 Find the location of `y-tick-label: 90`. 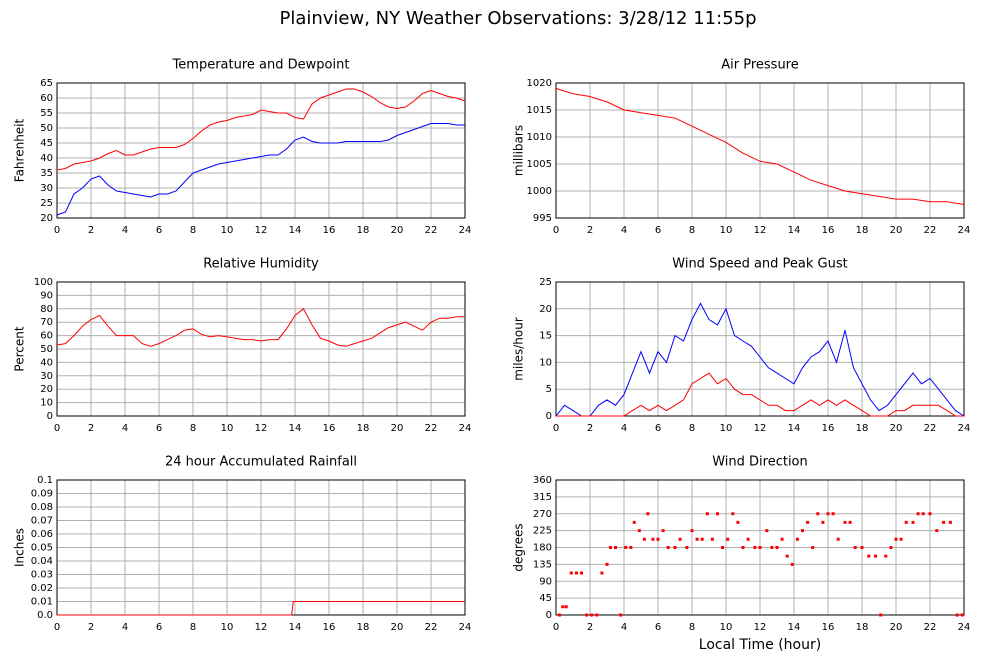

y-tick-label: 90 is located at coordinates (545, 581).